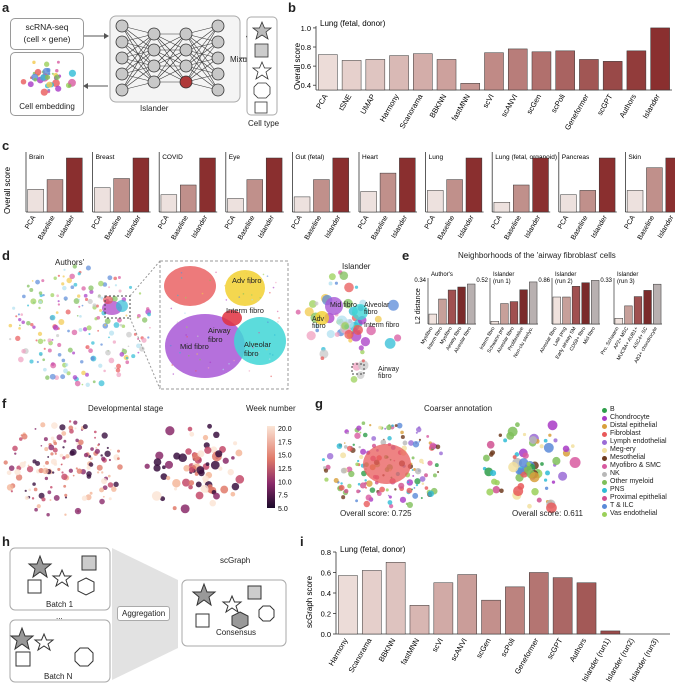 This screenshot has height=685, width=675. Describe the element at coordinates (604, 442) in the screenshot. I see `legend-swatch` at that location.